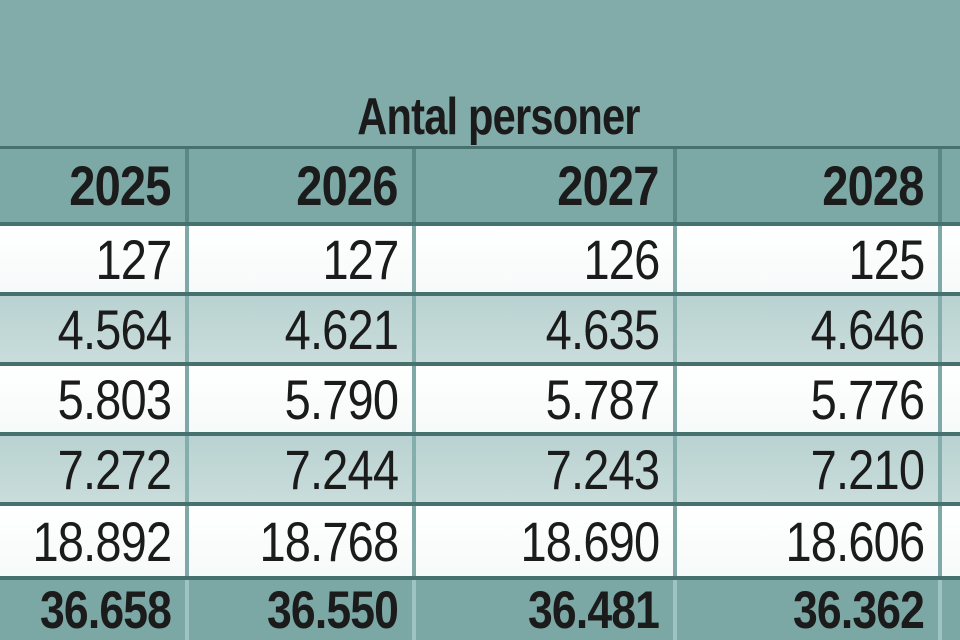  What do you see at coordinates (602, 329) in the screenshot?
I see `cell-value: 4.635` at bounding box center [602, 329].